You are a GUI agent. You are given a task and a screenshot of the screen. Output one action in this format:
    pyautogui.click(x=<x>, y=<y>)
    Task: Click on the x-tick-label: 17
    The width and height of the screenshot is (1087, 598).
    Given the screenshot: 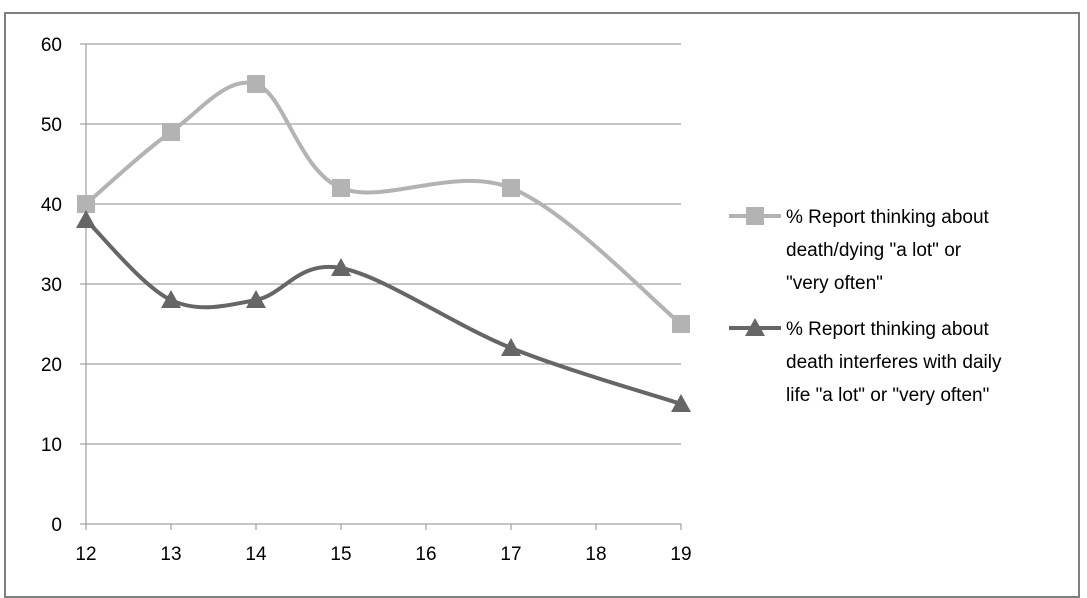 What is the action you would take?
    pyautogui.click(x=510, y=554)
    